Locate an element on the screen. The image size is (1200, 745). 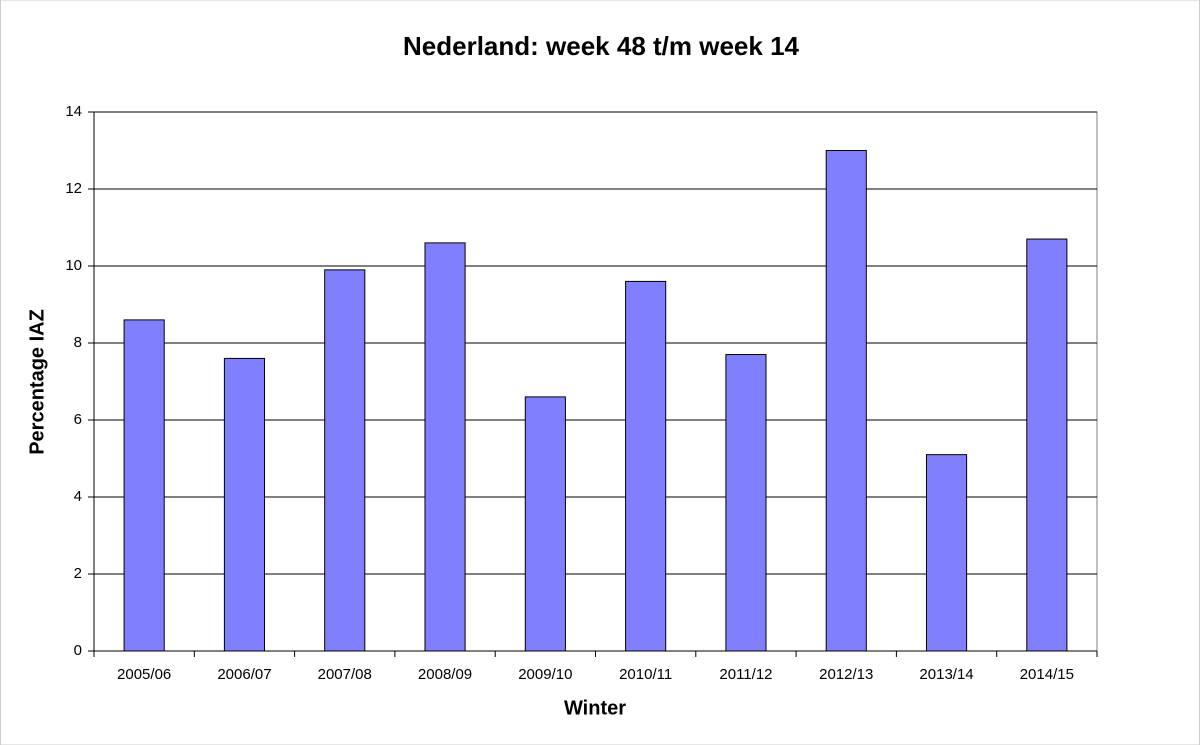
x-tick-label: 2005/06 is located at coordinates (144, 674).